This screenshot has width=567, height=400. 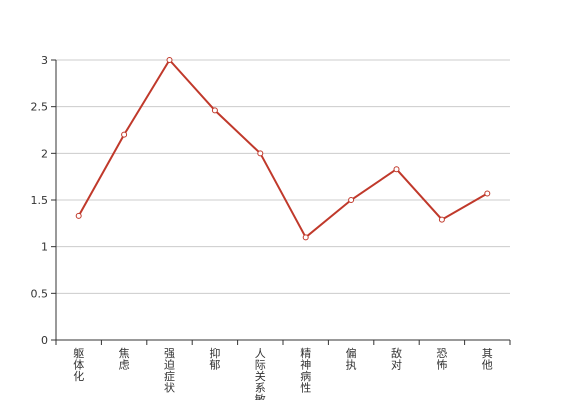 I want to click on y-tick-label-0: 0, so click(x=44, y=340).